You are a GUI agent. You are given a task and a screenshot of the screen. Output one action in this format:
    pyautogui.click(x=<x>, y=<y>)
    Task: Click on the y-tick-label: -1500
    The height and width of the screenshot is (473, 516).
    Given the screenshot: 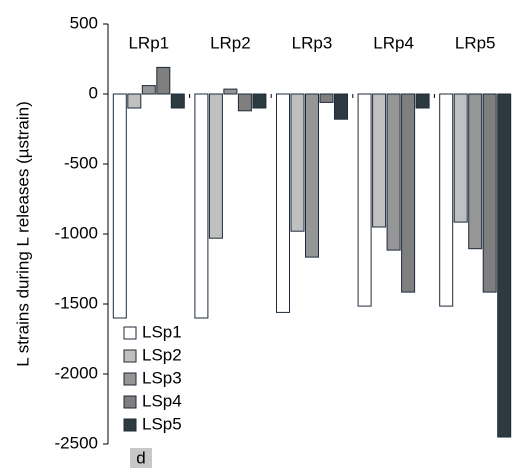 What is the action you would take?
    pyautogui.click(x=76, y=302)
    